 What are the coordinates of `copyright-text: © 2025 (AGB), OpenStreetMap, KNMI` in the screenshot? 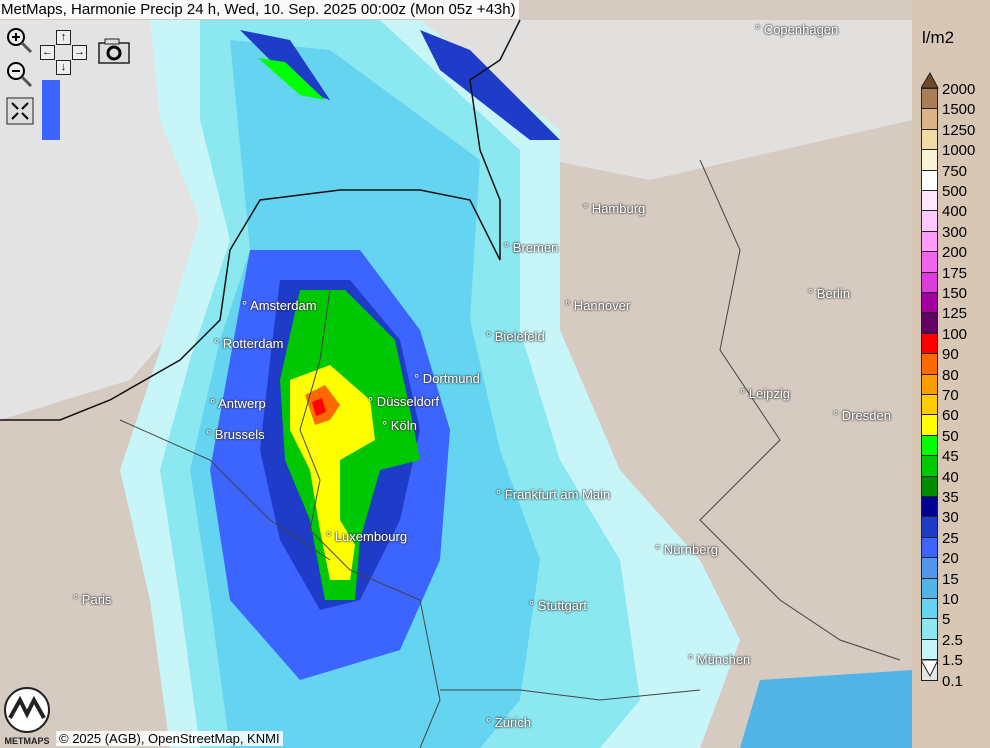 It's located at (169, 738).